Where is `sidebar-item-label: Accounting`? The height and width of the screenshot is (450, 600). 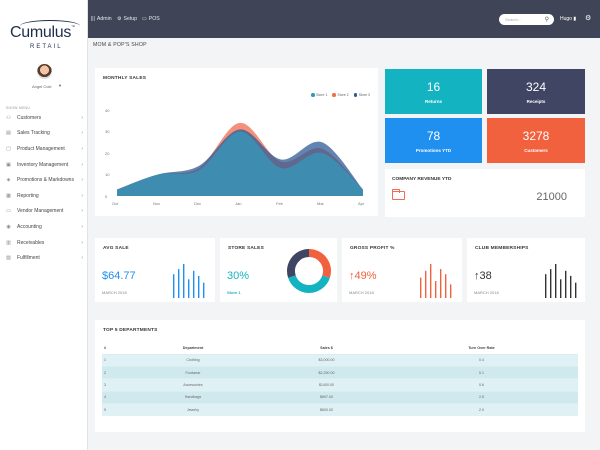
sidebar-item-label: Accounting is located at coordinates (29, 226).